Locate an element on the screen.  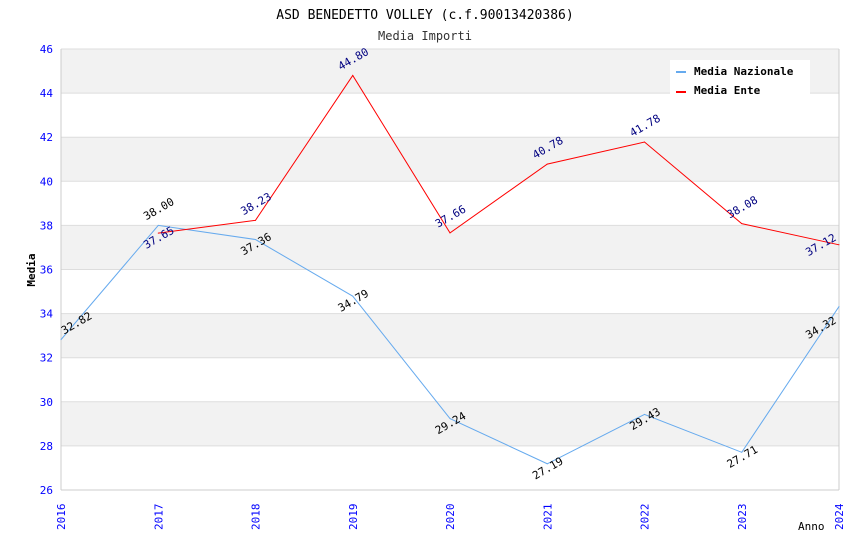
legend-label-media-ente: Media Ente is located at coordinates (727, 90).